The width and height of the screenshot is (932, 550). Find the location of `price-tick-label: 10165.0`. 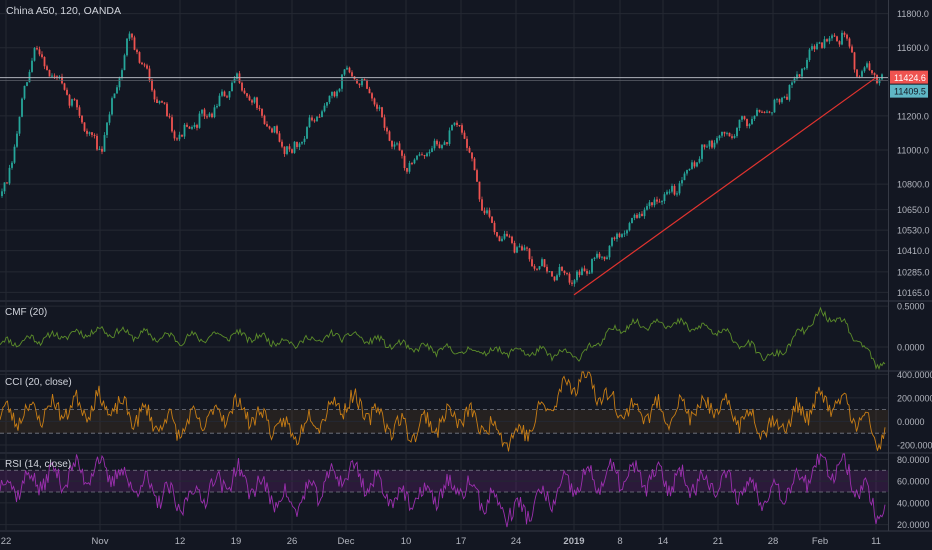

price-tick-label: 10165.0 is located at coordinates (913, 293).